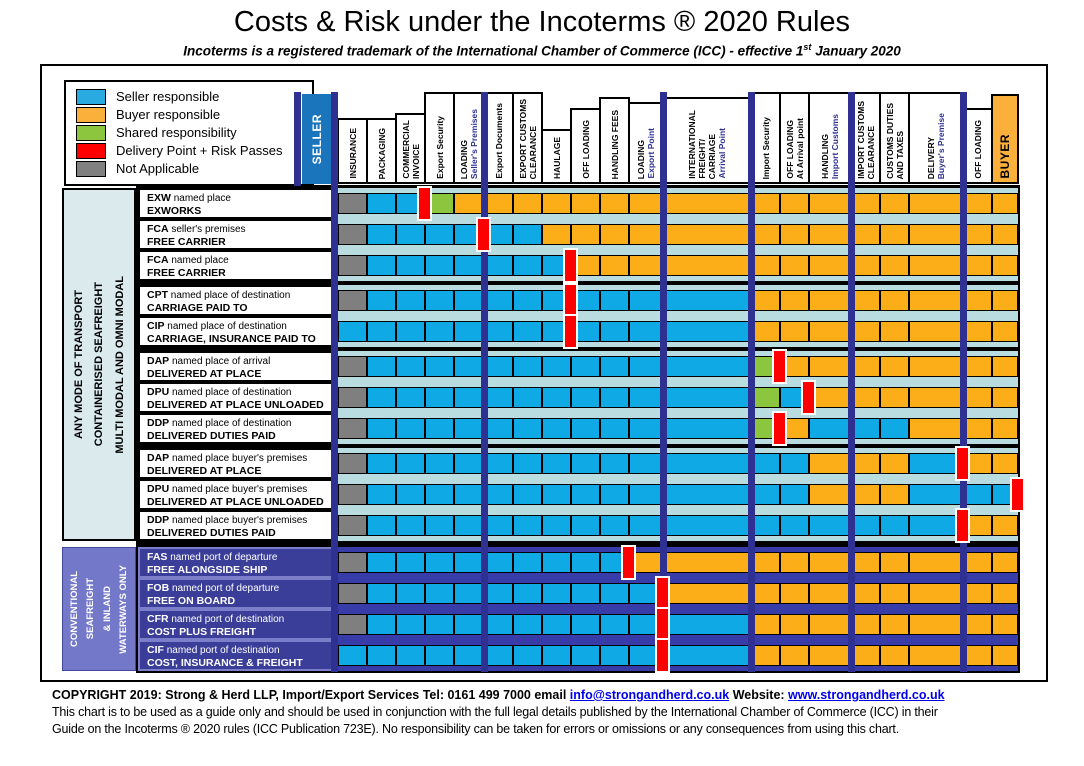 This screenshot has width=1084, height=766. I want to click on incoterm-name-line: COST PLUS FREIGHT, so click(202, 632).